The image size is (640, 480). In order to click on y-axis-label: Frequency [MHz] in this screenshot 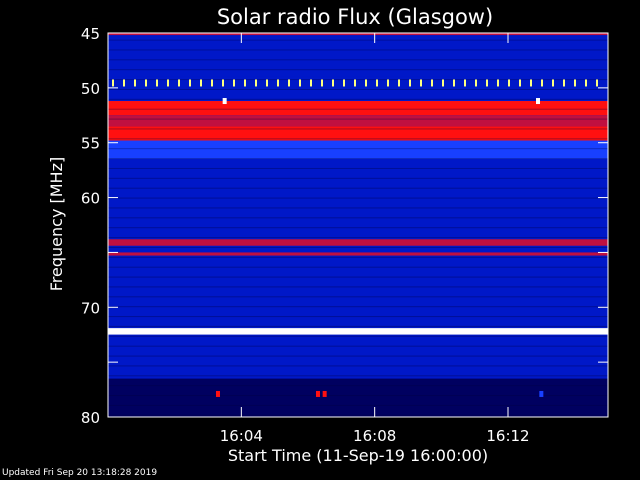, I will do `click(56, 224)`.